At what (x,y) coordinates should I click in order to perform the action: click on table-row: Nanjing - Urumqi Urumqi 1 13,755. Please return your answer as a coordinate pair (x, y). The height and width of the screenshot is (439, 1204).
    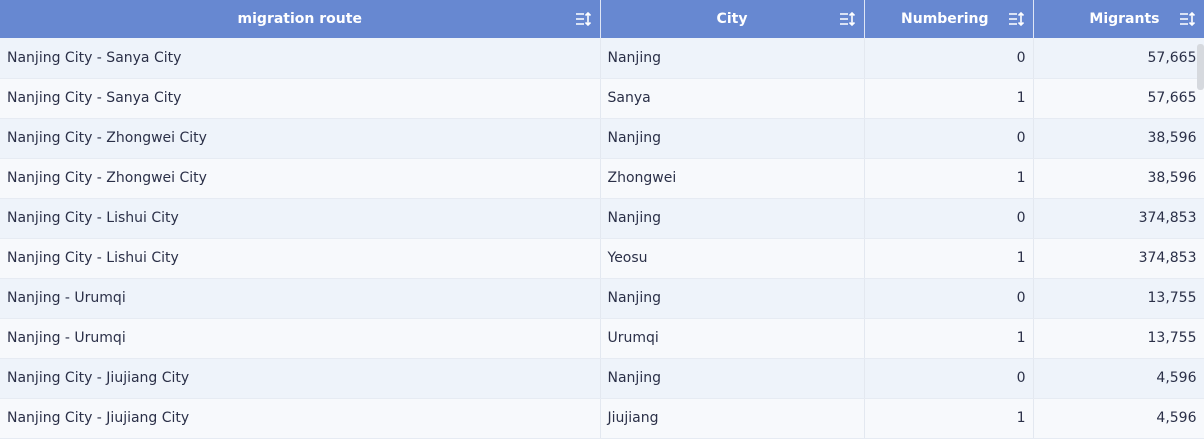
    Looking at the image, I should click on (602, 338).